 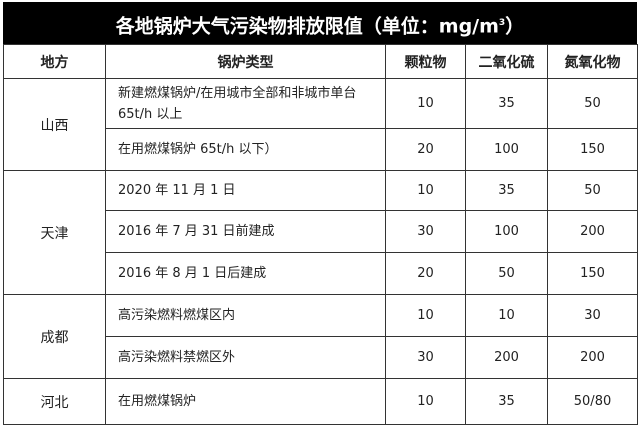 I want to click on header-boiler-type: 锅炉类型, so click(x=245, y=61).